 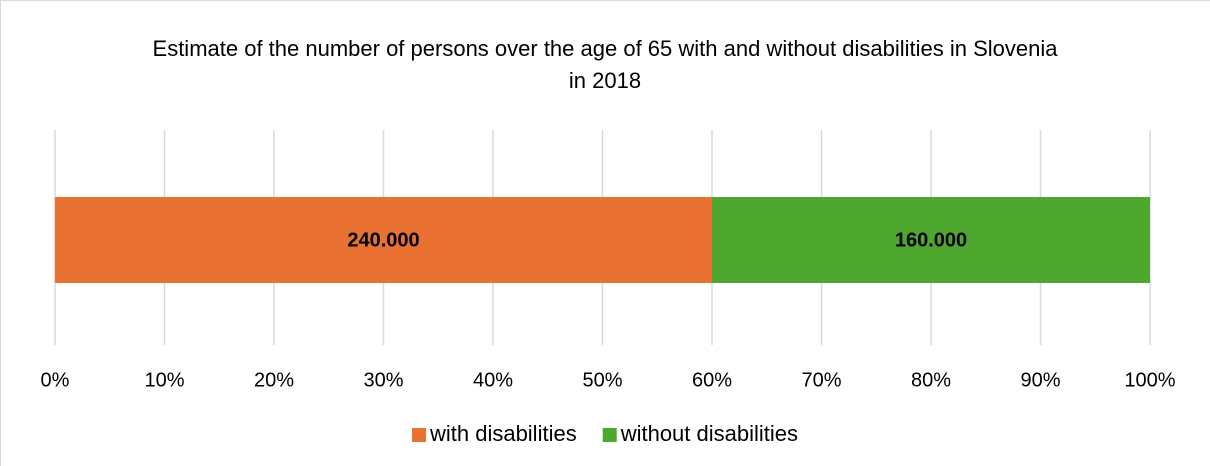 I want to click on x-tick-label: 60%, so click(x=712, y=380).